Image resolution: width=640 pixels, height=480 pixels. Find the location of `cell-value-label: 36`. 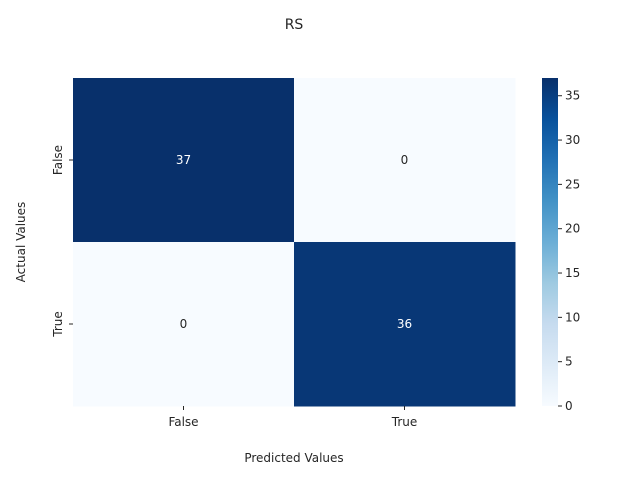

cell-value-label: 36 is located at coordinates (404, 324).